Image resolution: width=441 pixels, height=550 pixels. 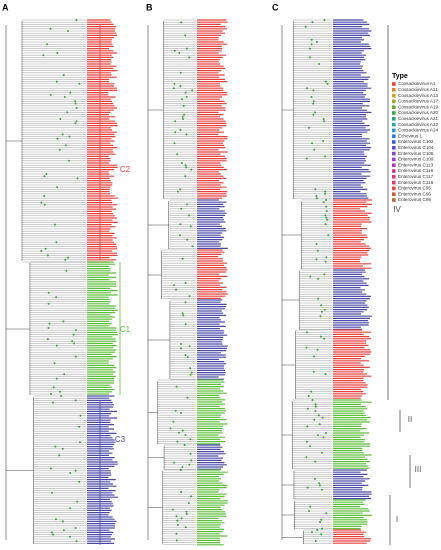 What do you see at coordinates (125, 169) in the screenshot?
I see `clade-label: C2` at bounding box center [125, 169].